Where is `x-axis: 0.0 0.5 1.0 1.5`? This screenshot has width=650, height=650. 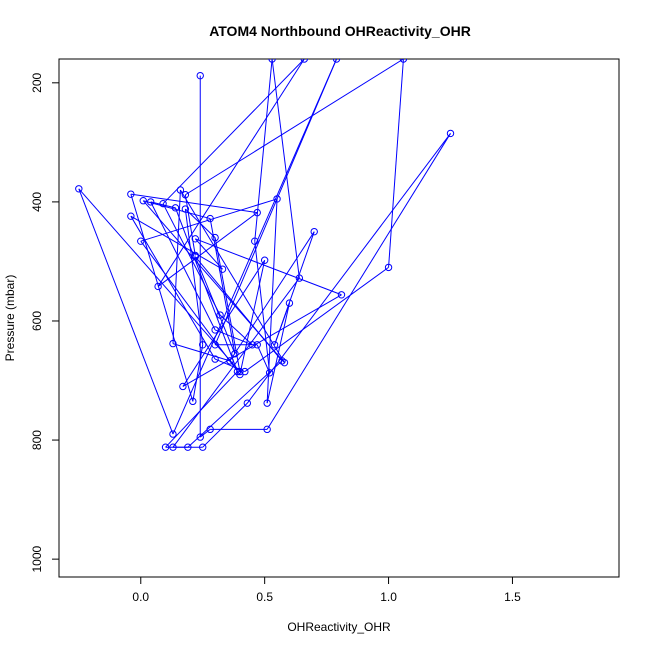
x-axis: 0.0 0.5 1.0 1.5 is located at coordinates (326, 590).